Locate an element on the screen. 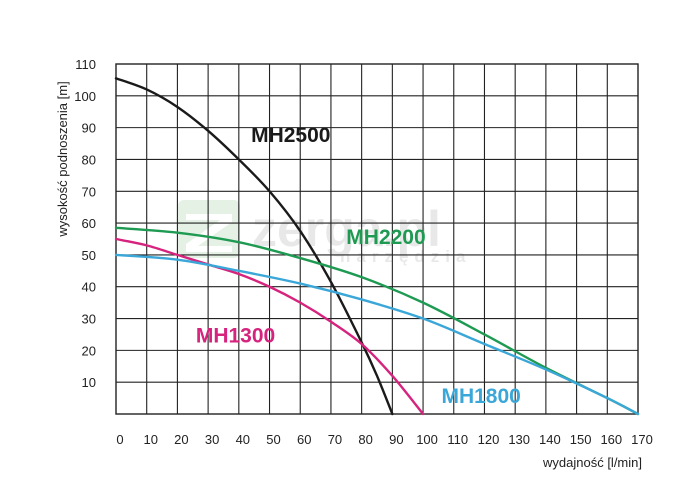  series-label-mh2200: MH2200 is located at coordinates (385, 237).